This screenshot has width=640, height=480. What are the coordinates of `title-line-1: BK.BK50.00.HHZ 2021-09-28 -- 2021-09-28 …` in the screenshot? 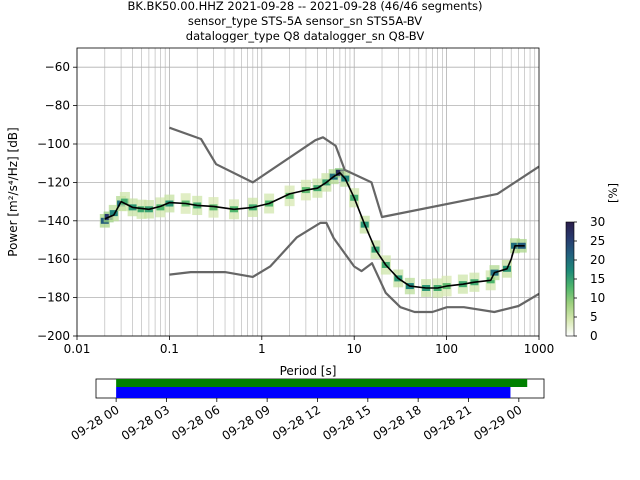 It's located at (304, 6).